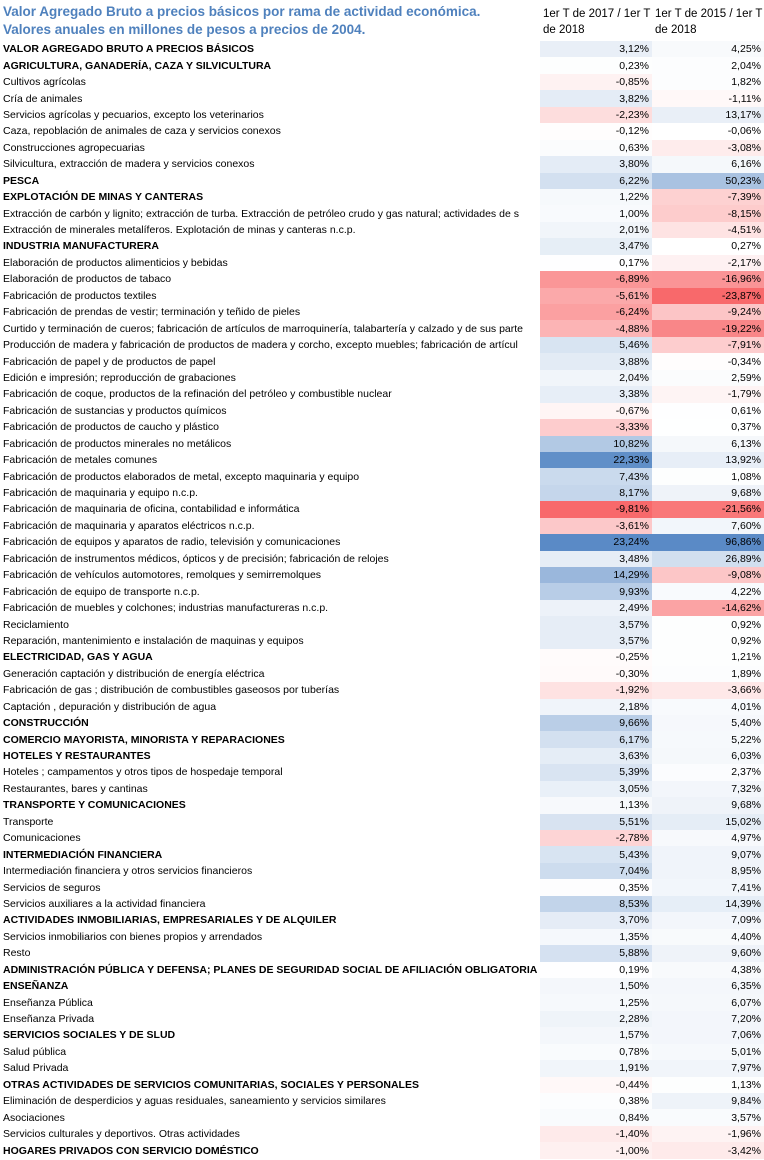 This screenshot has height=1160, width=764. Describe the element at coordinates (596, 575) in the screenshot. I see `value-cell: 14,29%` at that location.